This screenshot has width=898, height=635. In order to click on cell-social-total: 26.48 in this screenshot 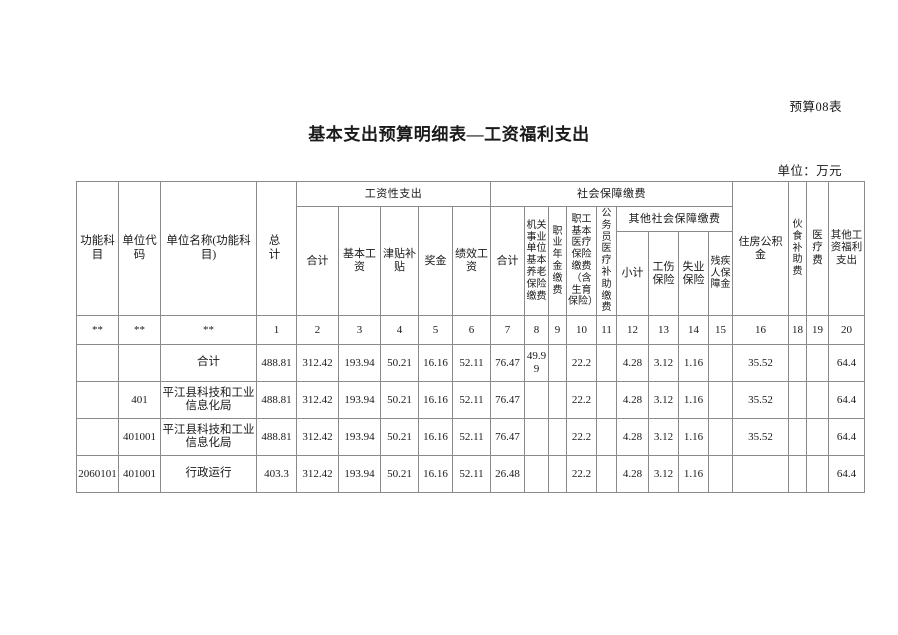, I will do `click(508, 474)`.